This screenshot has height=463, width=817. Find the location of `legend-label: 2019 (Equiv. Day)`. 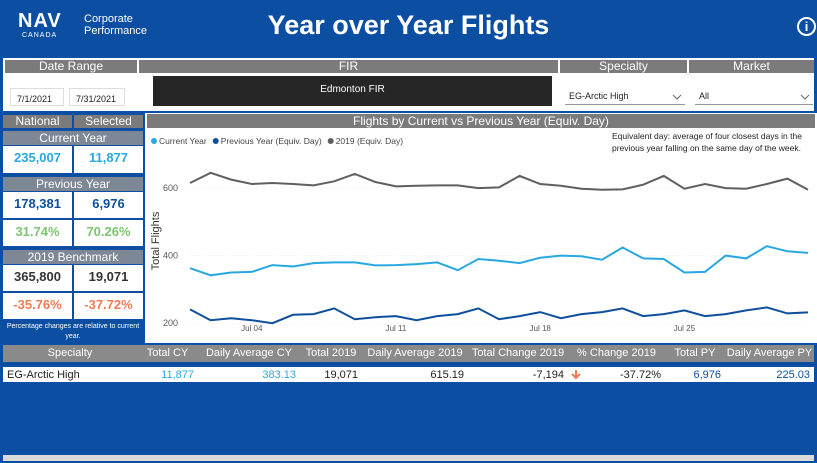

legend-label: 2019 (Equiv. Day) is located at coordinates (370, 141).